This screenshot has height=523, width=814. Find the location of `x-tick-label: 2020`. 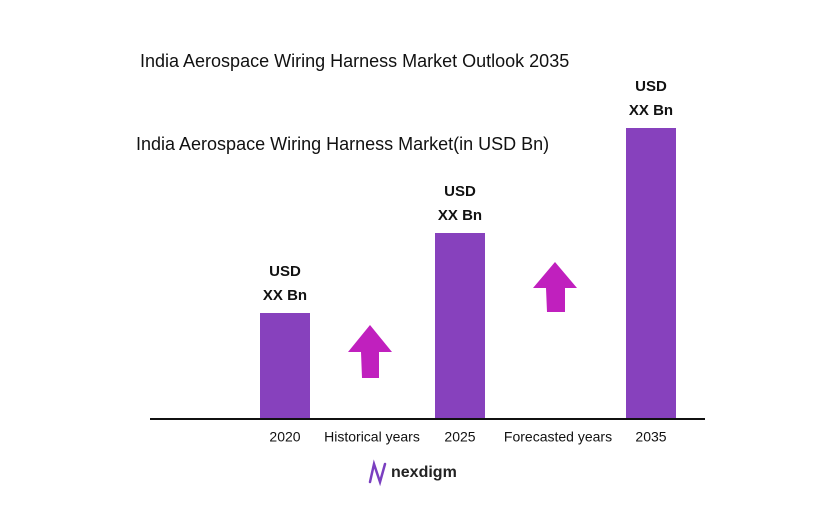

x-tick-label: 2020 is located at coordinates (284, 437).